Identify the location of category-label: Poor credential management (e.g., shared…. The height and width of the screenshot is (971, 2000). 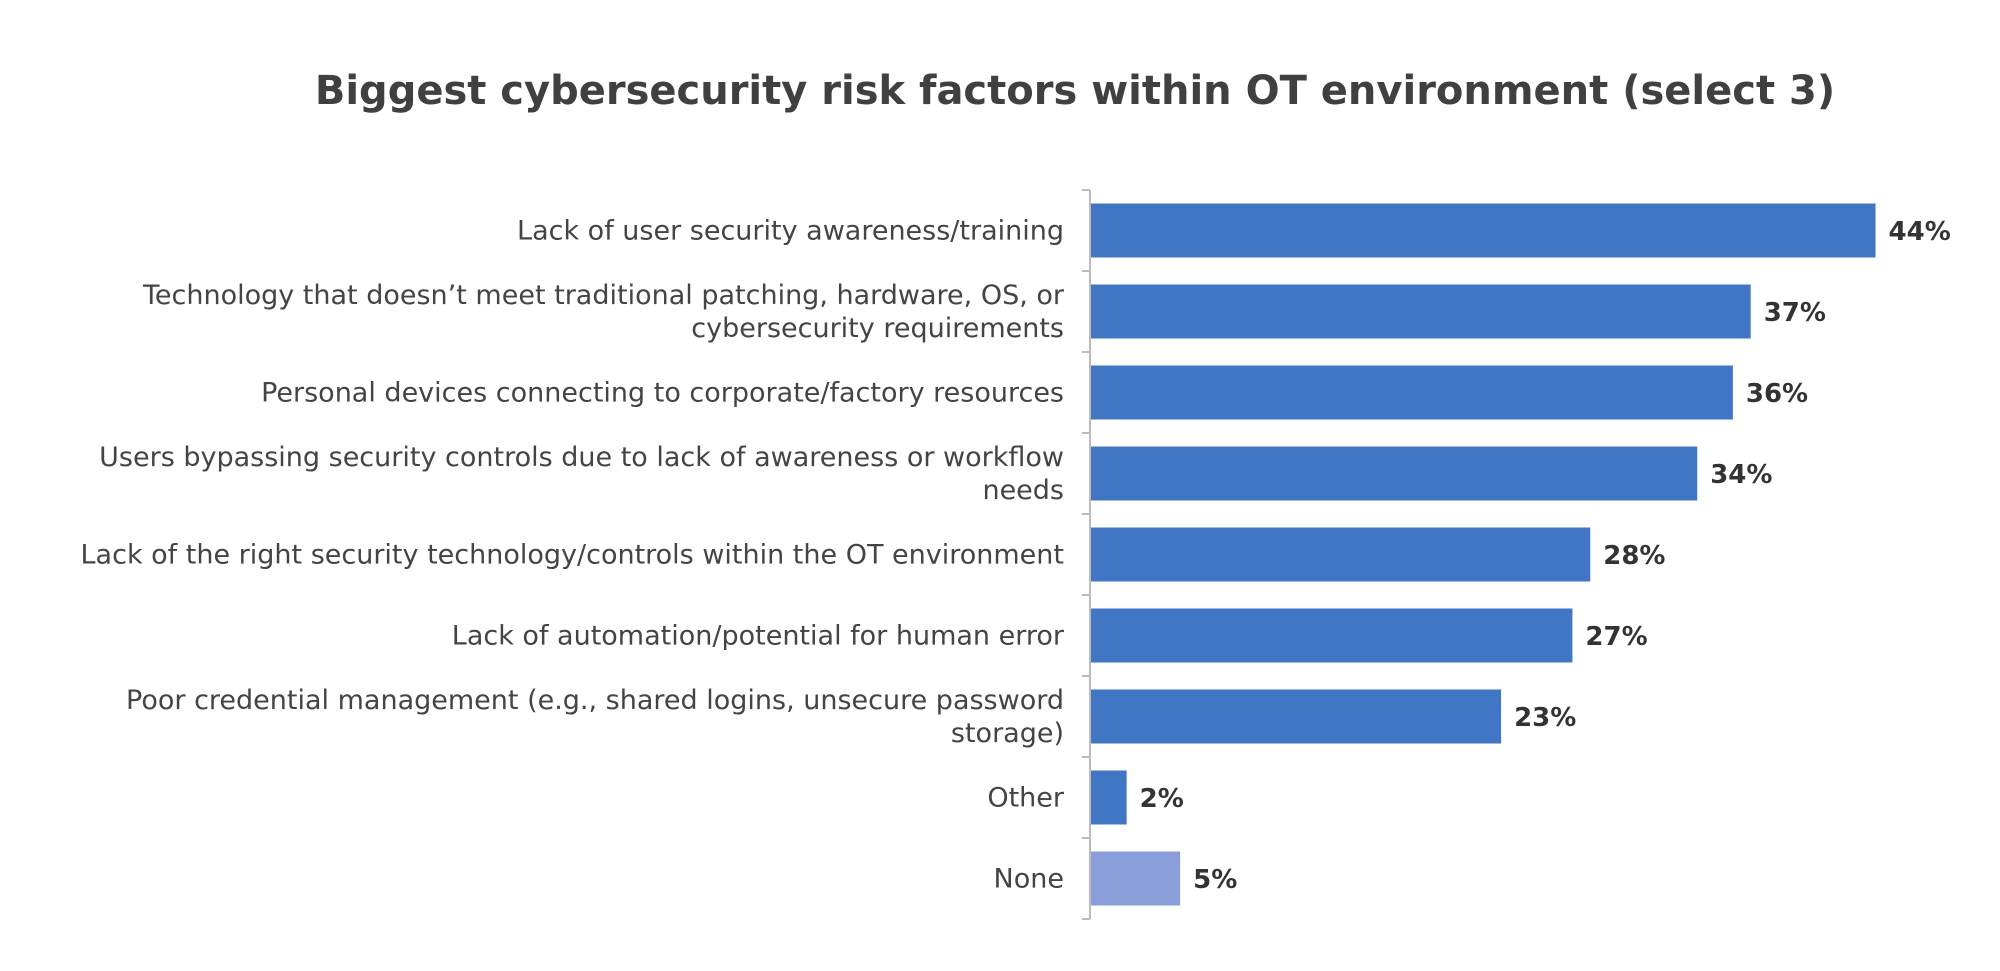
(595, 716).